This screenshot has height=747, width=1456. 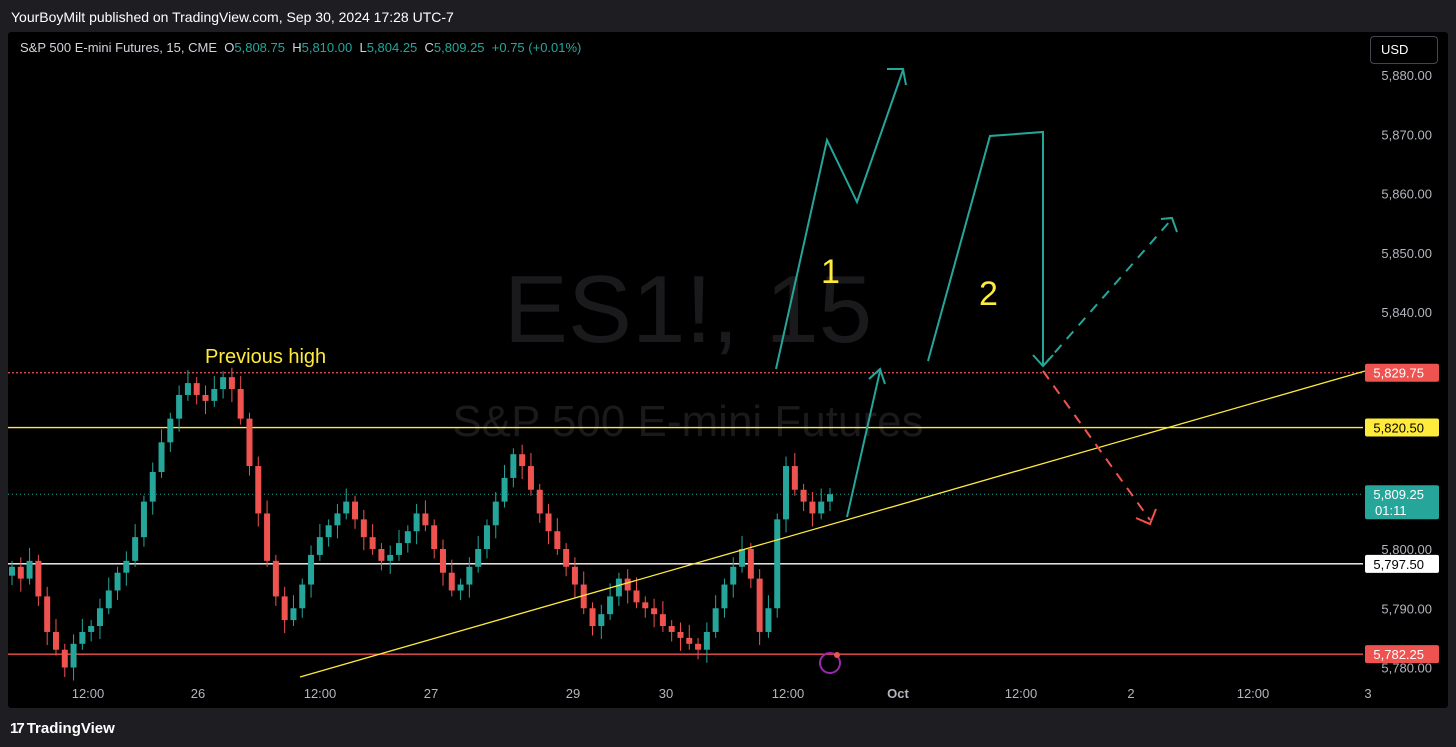 I want to click on y-tick-label: 5,870.00, so click(x=1406, y=134).